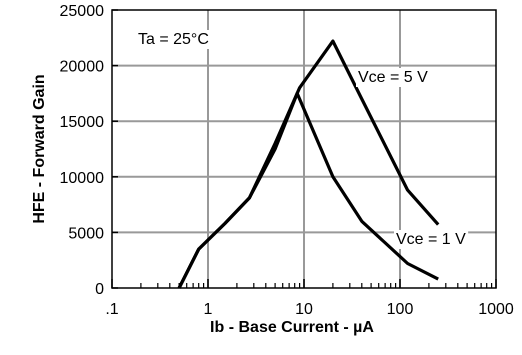 The width and height of the screenshot is (522, 355). I want to click on x-tick-label: 10, so click(304, 309).